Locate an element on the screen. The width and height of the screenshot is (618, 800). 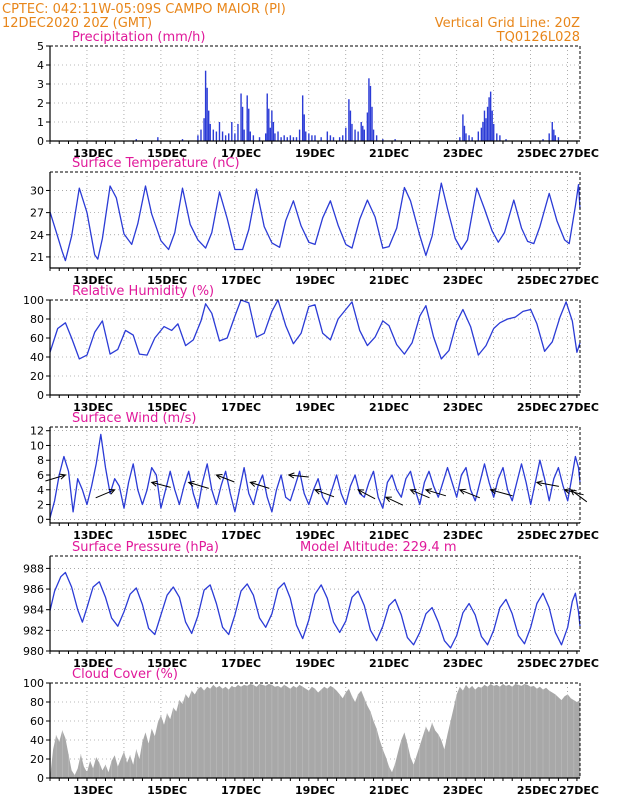
cloud-cover-title: Cloud Cover (%) is located at coordinates (125, 674).